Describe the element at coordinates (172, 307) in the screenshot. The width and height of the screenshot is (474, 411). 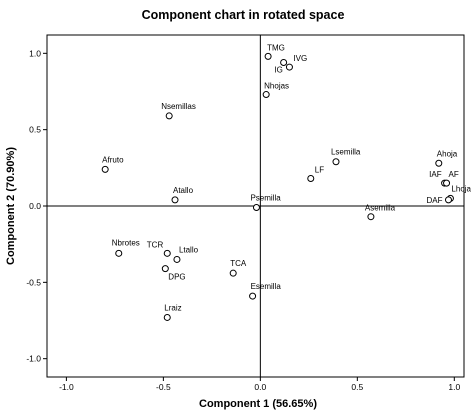
I see `data-point-label: Lraiz` at that location.